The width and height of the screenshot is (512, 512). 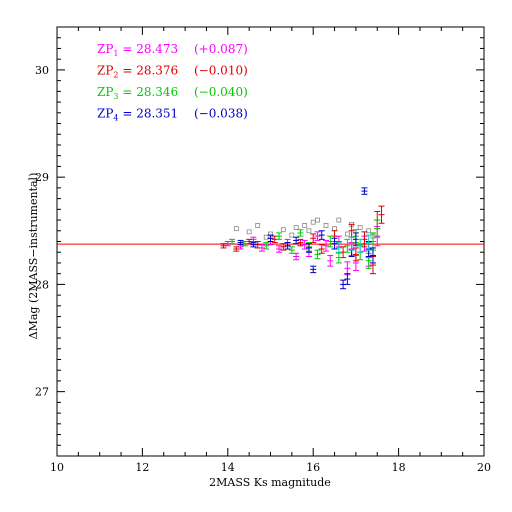 What do you see at coordinates (42, 392) in the screenshot?
I see `y-tick-label: 27` at bounding box center [42, 392].